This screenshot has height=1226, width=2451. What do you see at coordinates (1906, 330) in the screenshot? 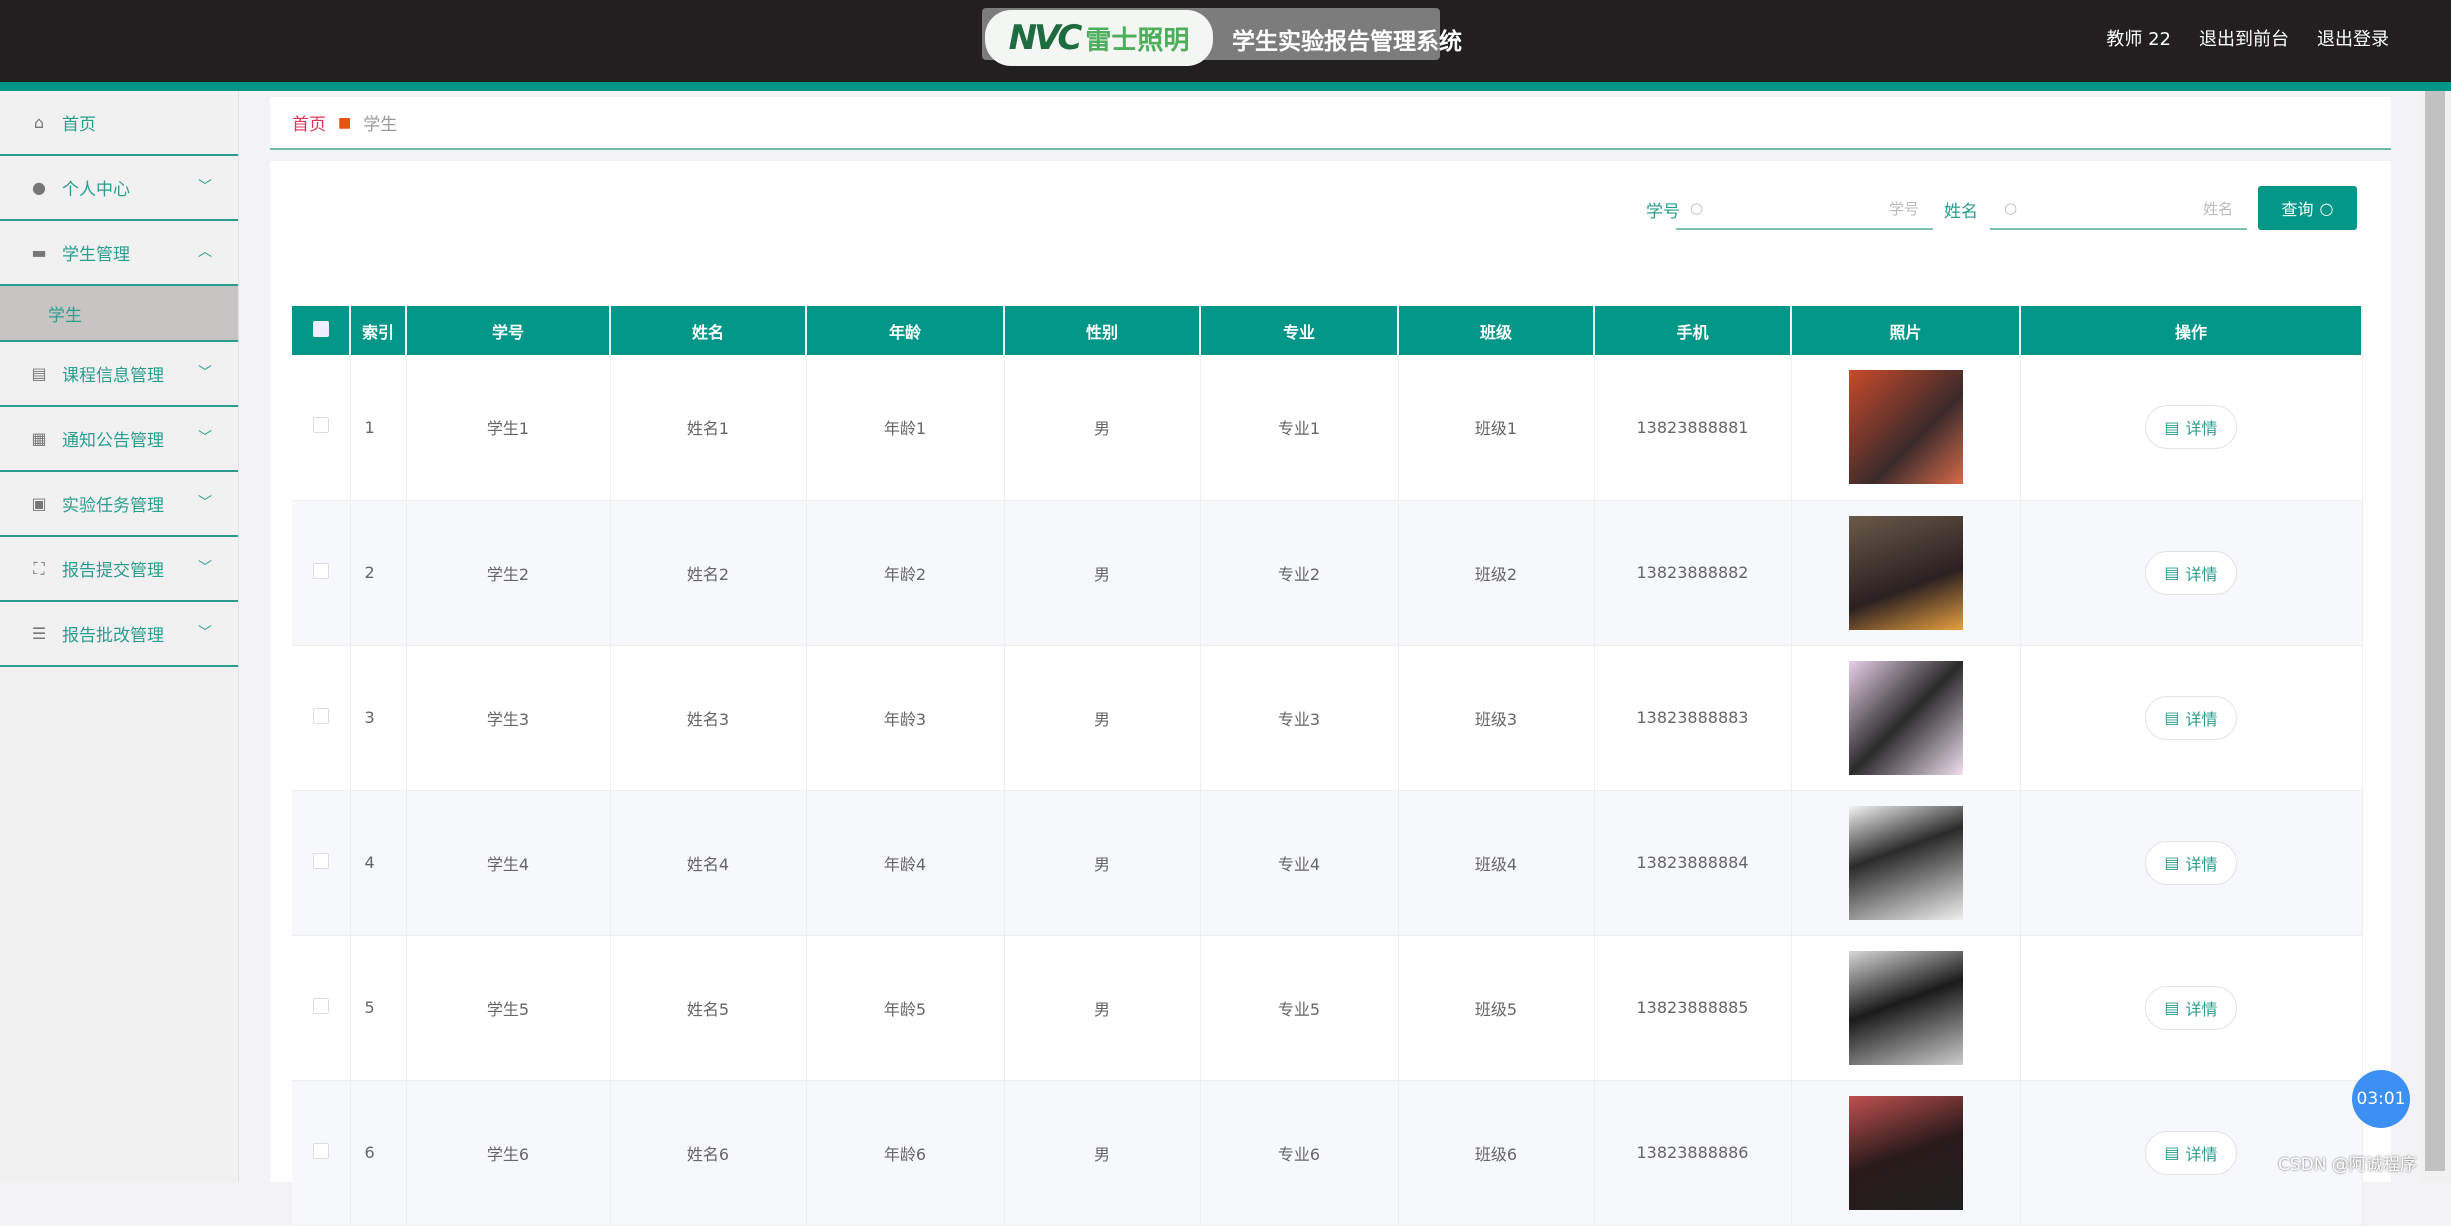
I see `col-photo: 照片` at bounding box center [1906, 330].